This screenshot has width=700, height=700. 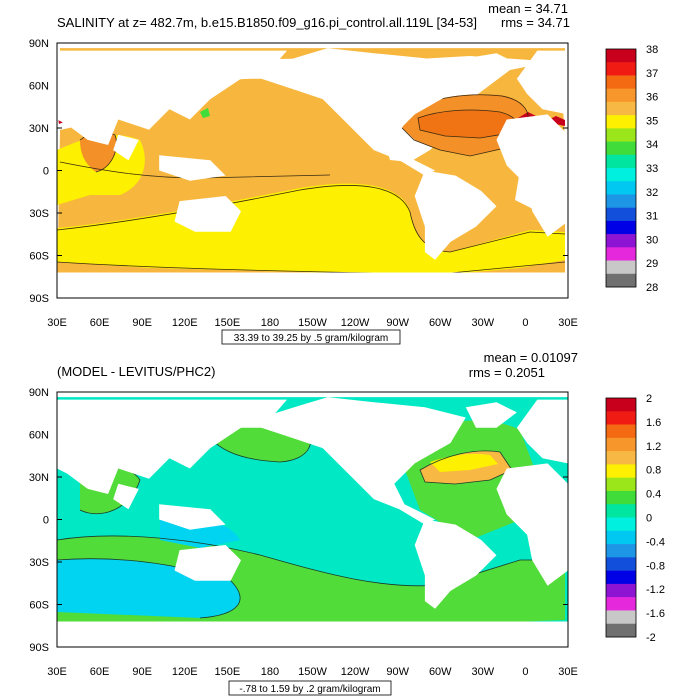 What do you see at coordinates (142, 672) in the screenshot?
I see `x-tick-label: 90E` at bounding box center [142, 672].